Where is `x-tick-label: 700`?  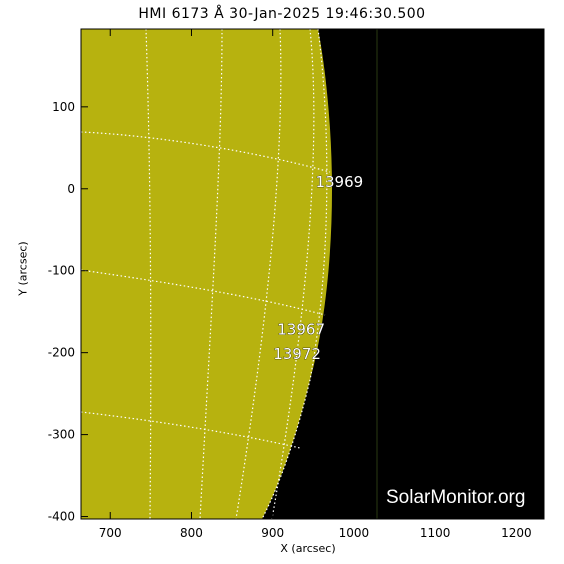 x-tick-label: 700 is located at coordinates (110, 533).